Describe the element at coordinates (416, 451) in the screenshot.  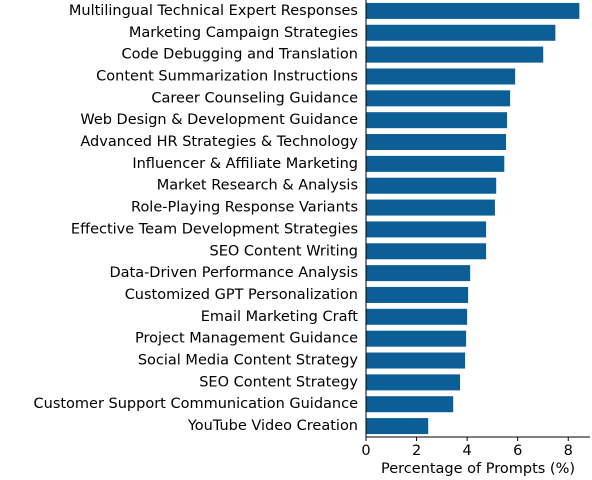
I see `x-tick-label: 2` at that location.